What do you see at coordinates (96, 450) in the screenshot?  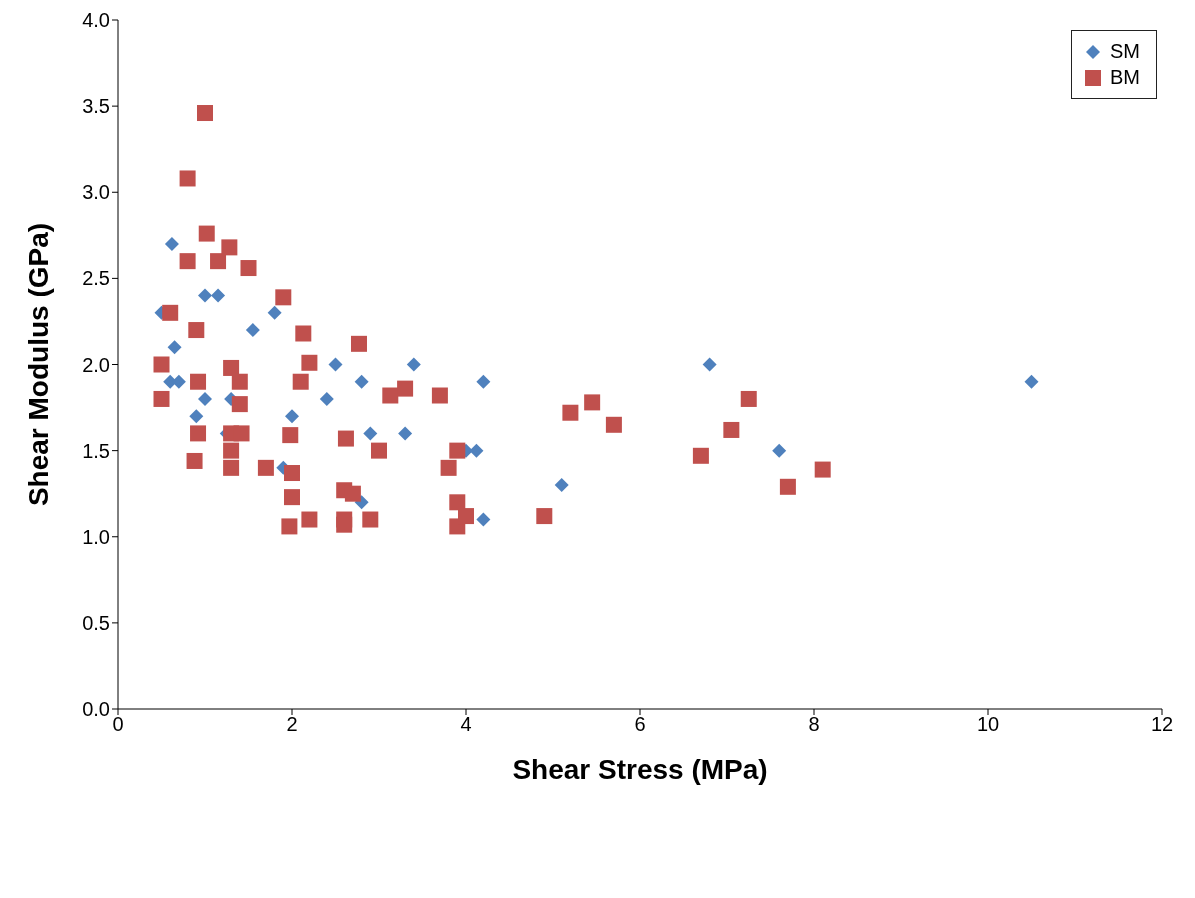 I see `y-tick-label: 1.5` at bounding box center [96, 450].